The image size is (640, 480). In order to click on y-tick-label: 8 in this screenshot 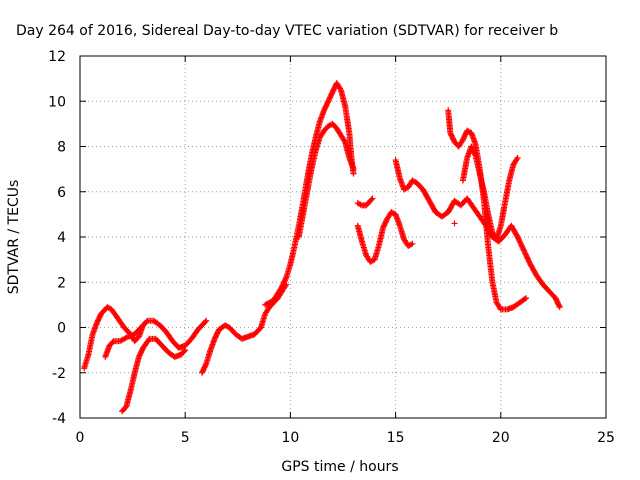, I will do `click(61, 148)`.